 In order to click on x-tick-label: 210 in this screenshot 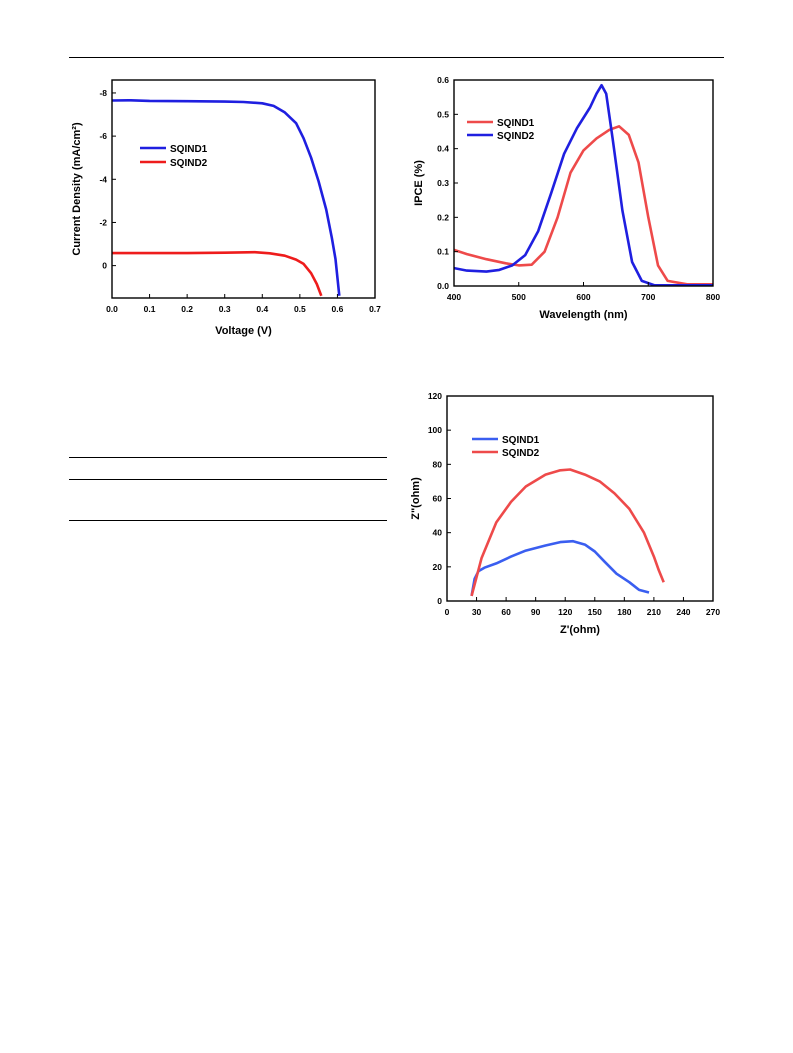, I will do `click(654, 612)`.